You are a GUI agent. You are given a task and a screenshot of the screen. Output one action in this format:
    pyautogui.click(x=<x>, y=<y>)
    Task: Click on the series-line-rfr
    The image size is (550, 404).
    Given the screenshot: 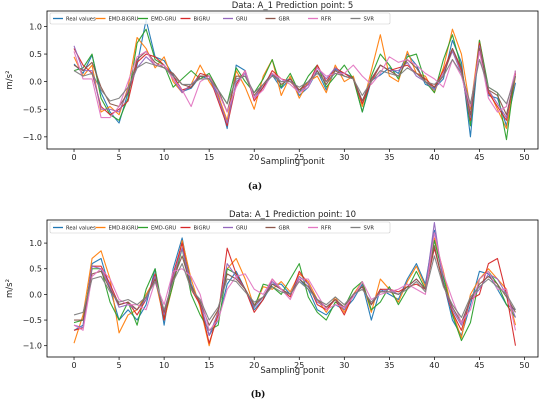 What is the action you would take?
    pyautogui.click(x=295, y=84)
    